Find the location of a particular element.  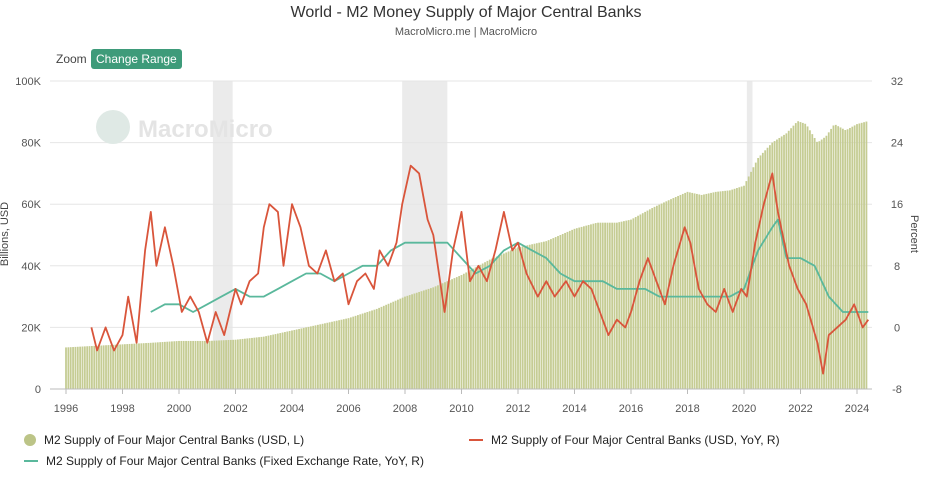

legend-line-swatch-icon is located at coordinates (476, 440).